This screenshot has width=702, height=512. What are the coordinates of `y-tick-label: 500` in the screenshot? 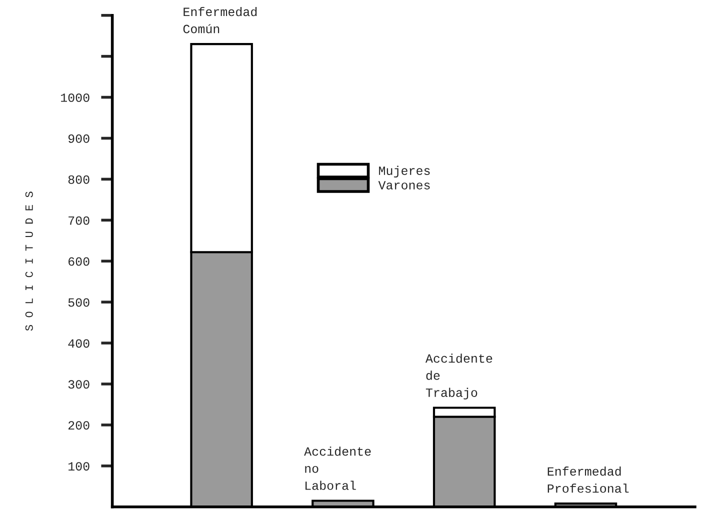 It's located at (79, 302).